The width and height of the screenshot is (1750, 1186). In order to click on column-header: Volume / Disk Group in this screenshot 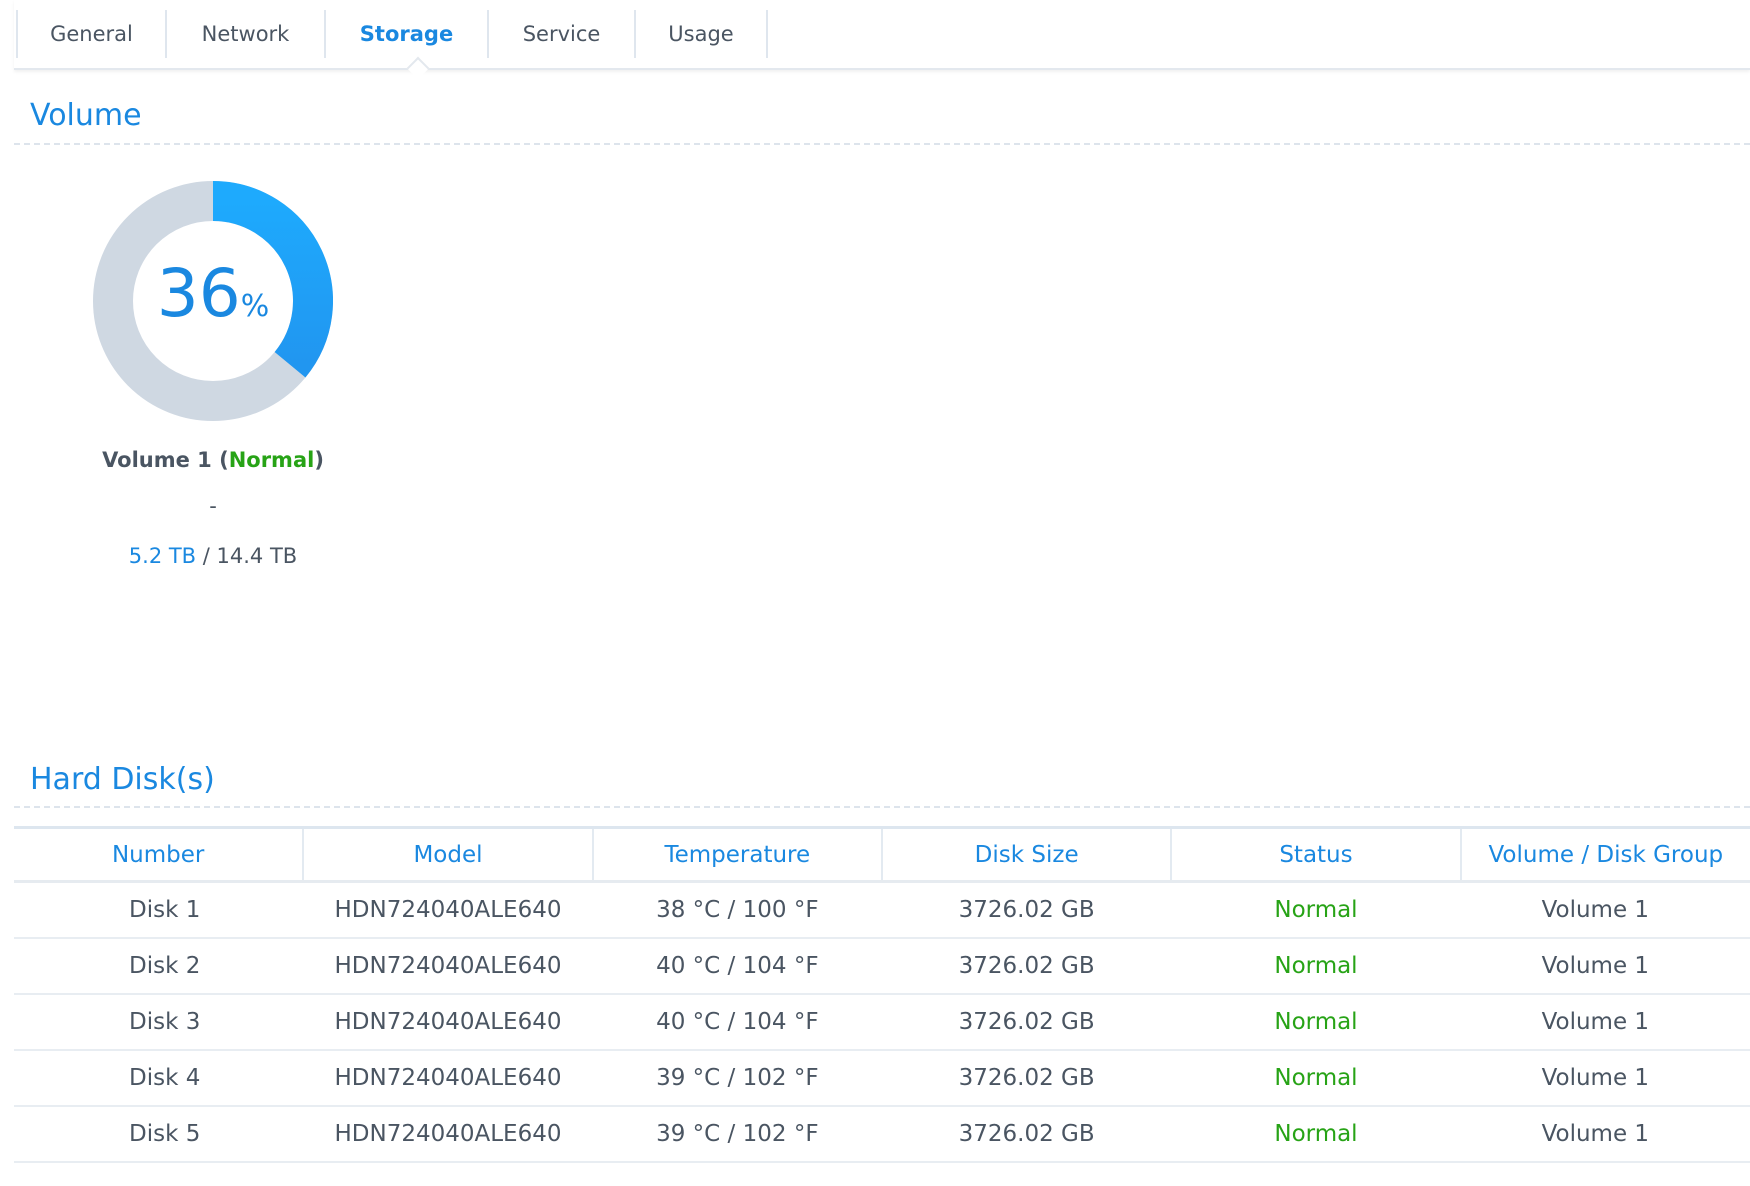, I will do `click(1604, 855)`.